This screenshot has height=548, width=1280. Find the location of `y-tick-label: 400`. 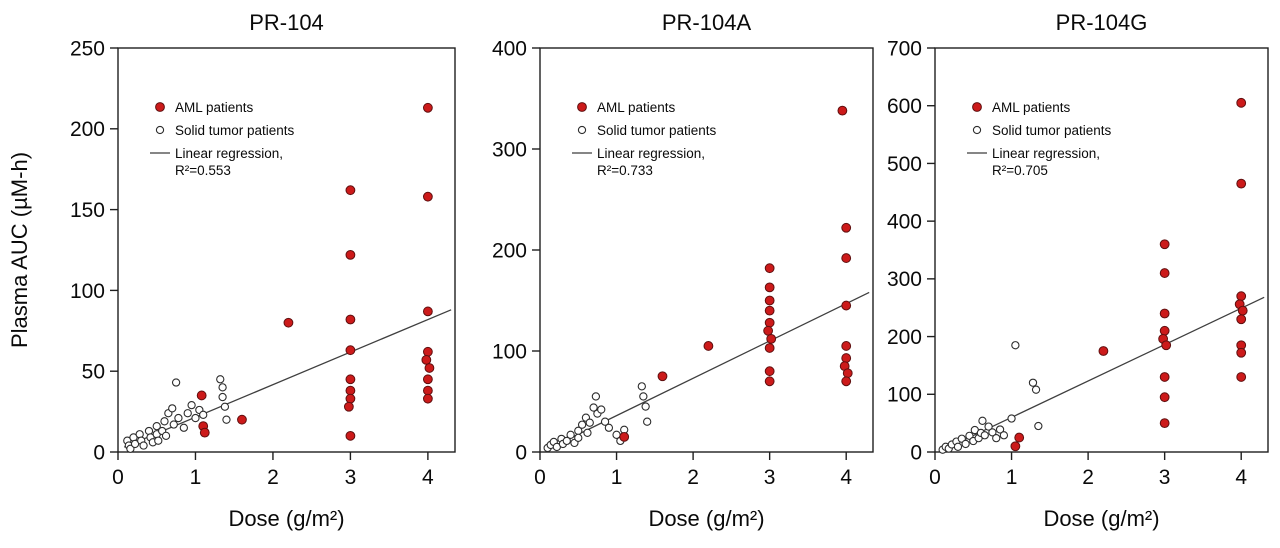

y-tick-label: 400 is located at coordinates (509, 48).